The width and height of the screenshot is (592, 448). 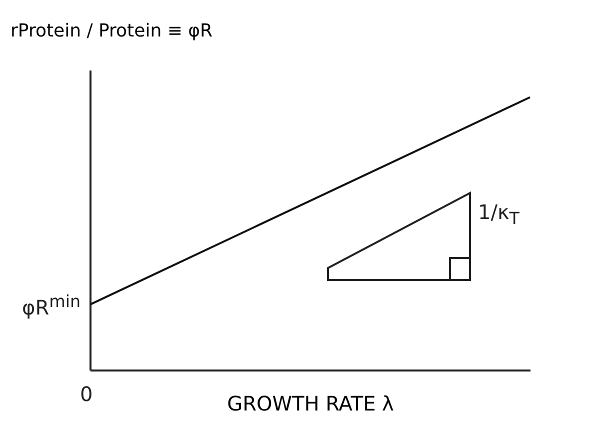 What do you see at coordinates (111, 31) in the screenshot?
I see `y-axis-title: rProtein / Protein ≡ φR` at bounding box center [111, 31].